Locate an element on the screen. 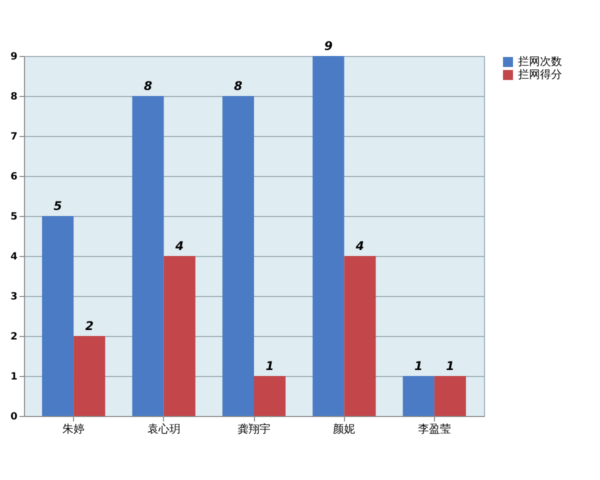 The width and height of the screenshot is (600, 480). y-tick-label: 3 is located at coordinates (14, 297).